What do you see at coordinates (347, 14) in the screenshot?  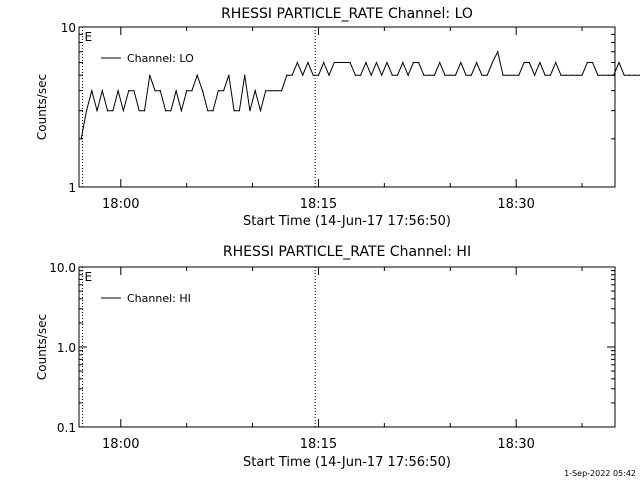 I see `chart-title: RHESSI PARTICLE_RATE Channel: LO` at bounding box center [347, 14].